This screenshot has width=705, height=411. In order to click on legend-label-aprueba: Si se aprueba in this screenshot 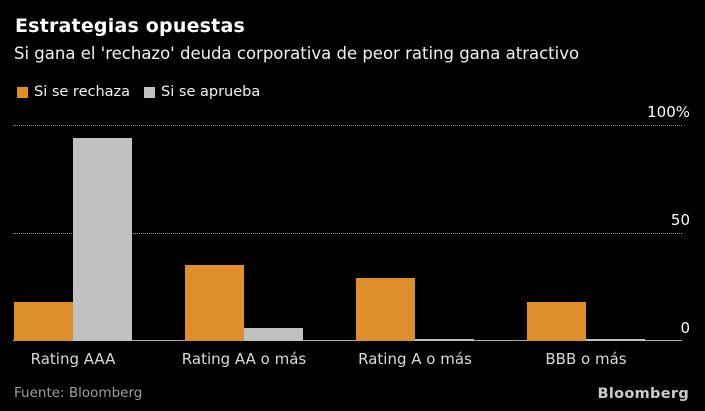, I will do `click(211, 92)`.